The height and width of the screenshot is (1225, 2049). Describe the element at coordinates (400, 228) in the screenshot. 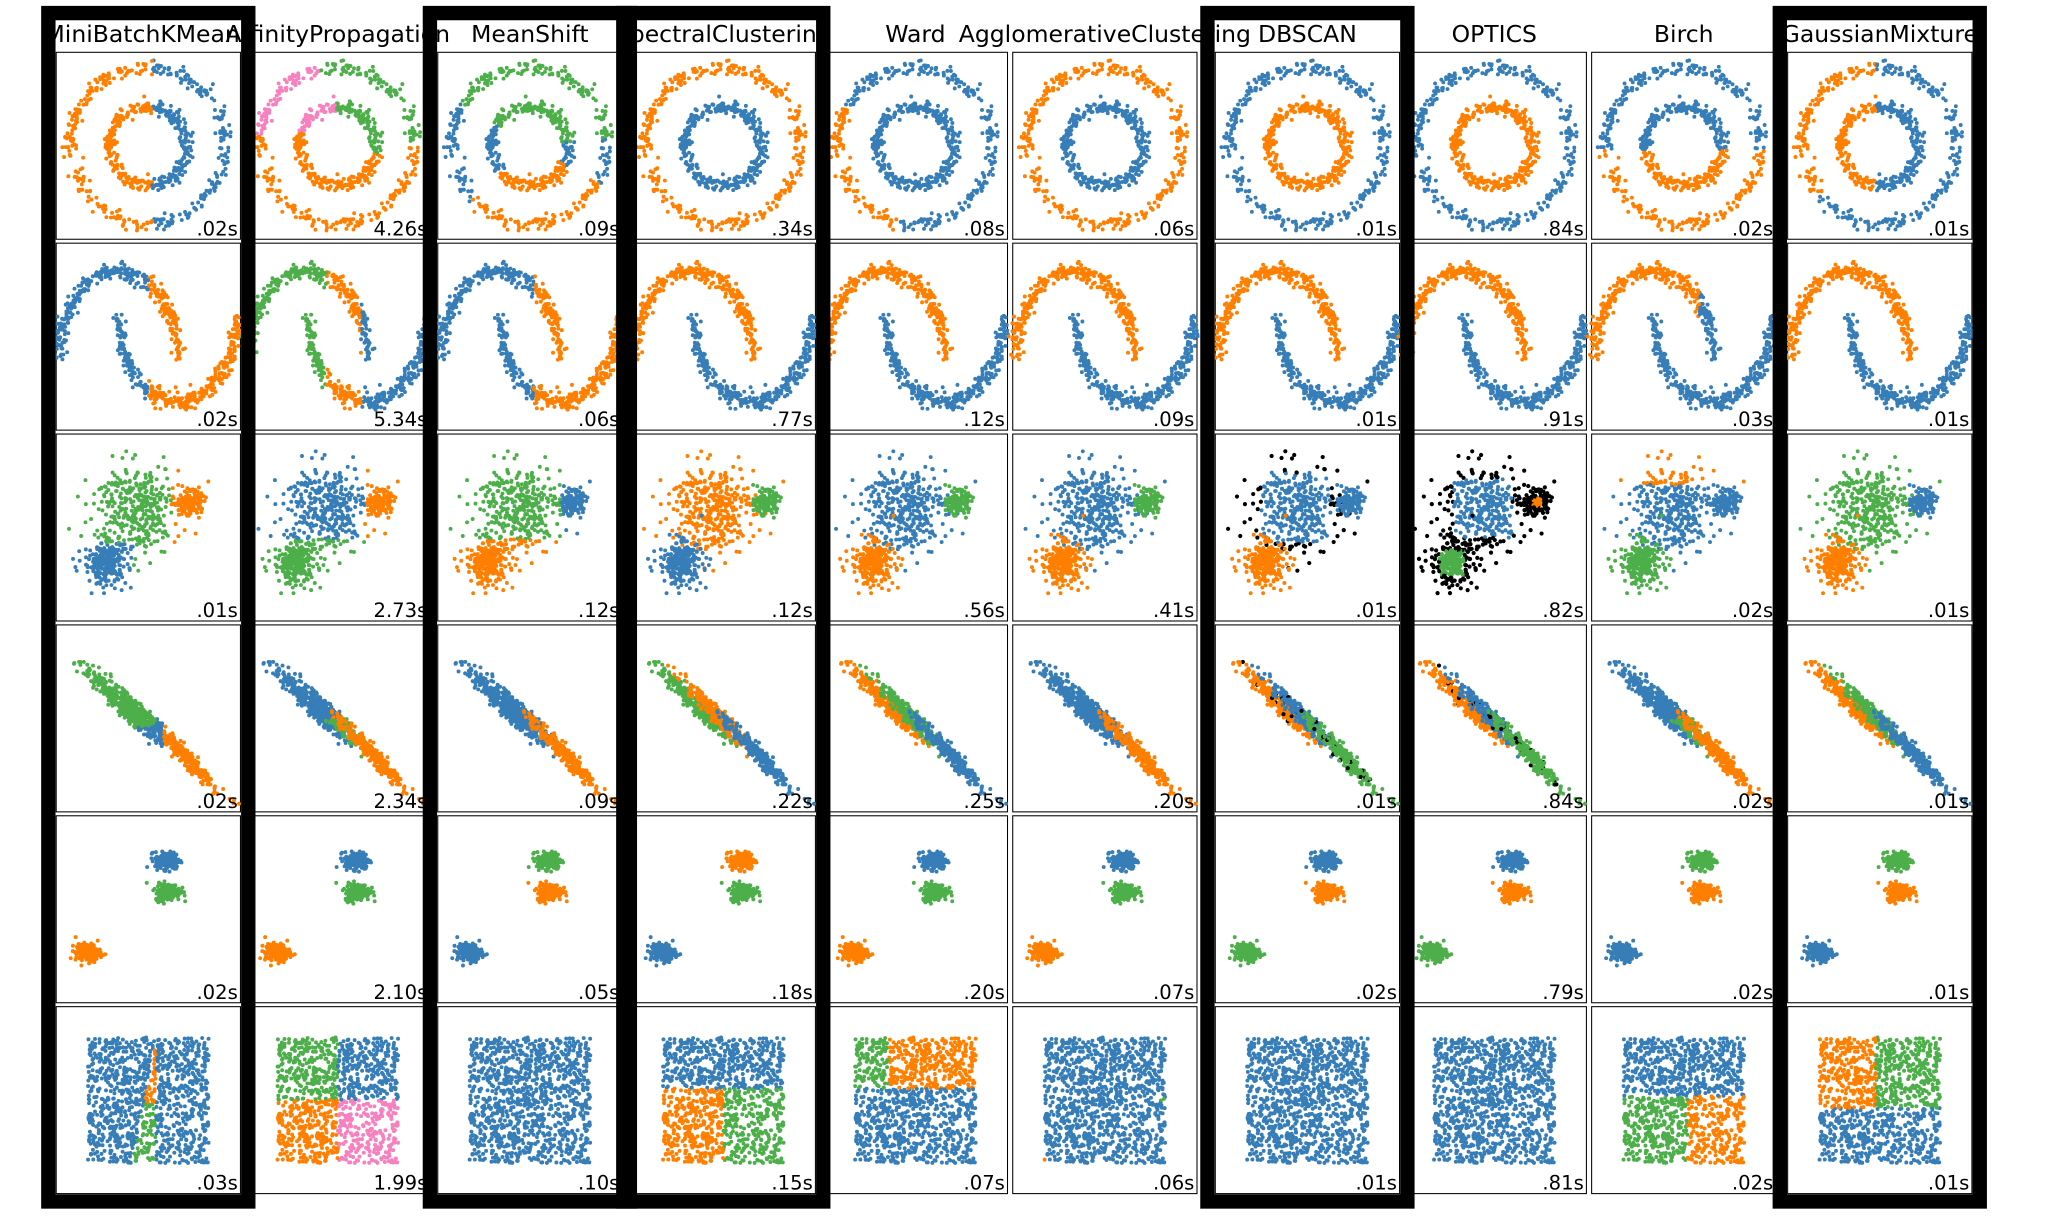

I see `time-label: 4.26s` at that location.